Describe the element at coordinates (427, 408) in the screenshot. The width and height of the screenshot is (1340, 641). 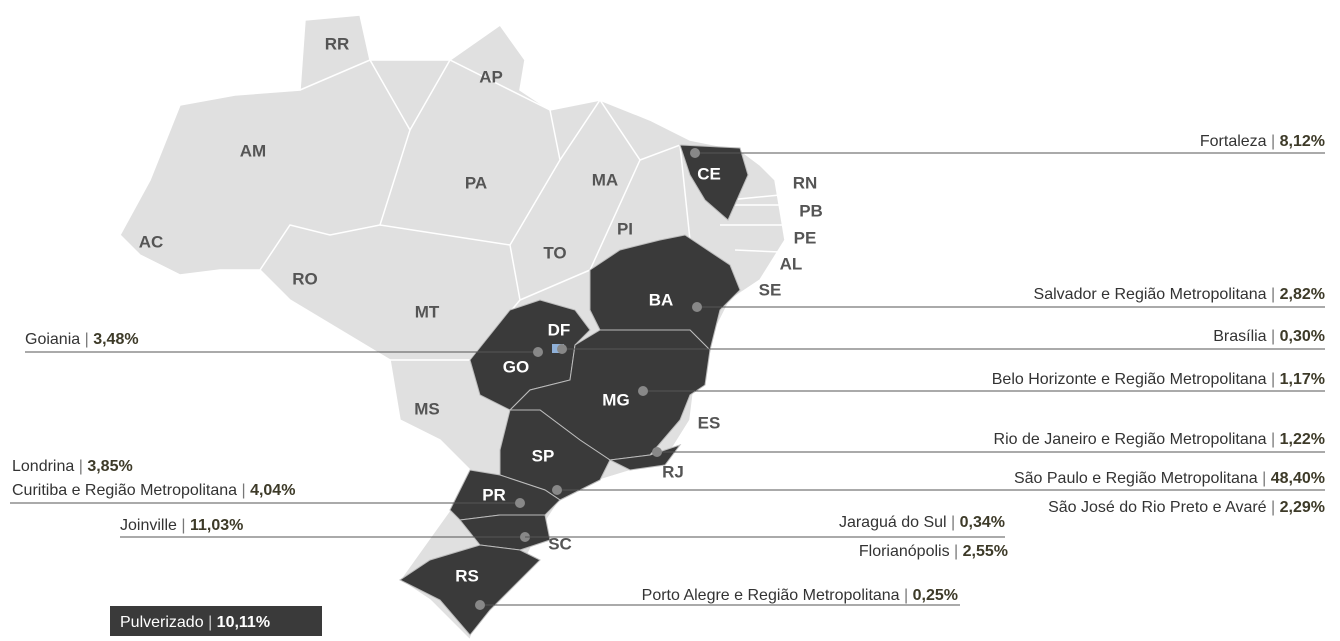
I see `state-label: MS` at that location.